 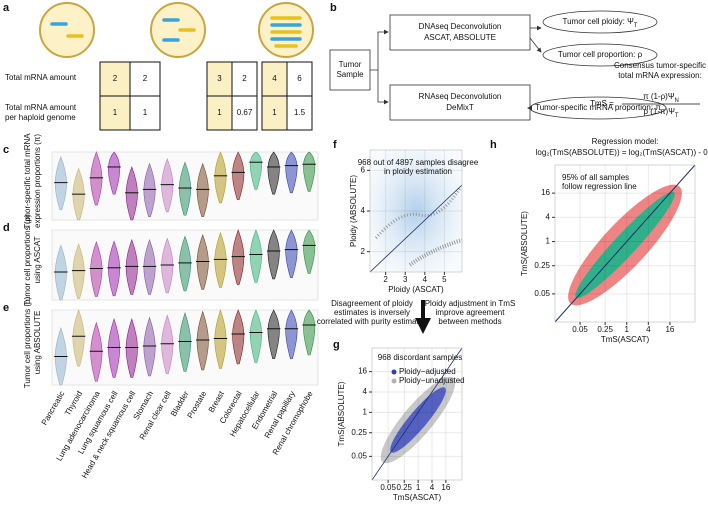 I want to click on x-tick-label: 3, so click(x=405, y=279).